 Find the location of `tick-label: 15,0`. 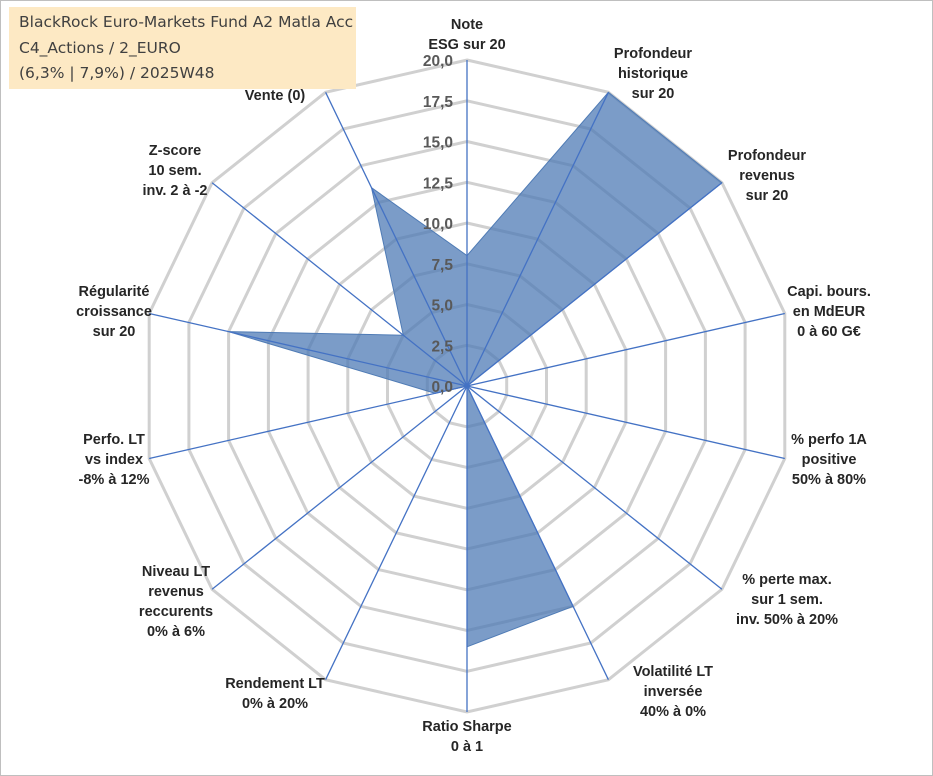

tick-label: 15,0 is located at coordinates (438, 143).